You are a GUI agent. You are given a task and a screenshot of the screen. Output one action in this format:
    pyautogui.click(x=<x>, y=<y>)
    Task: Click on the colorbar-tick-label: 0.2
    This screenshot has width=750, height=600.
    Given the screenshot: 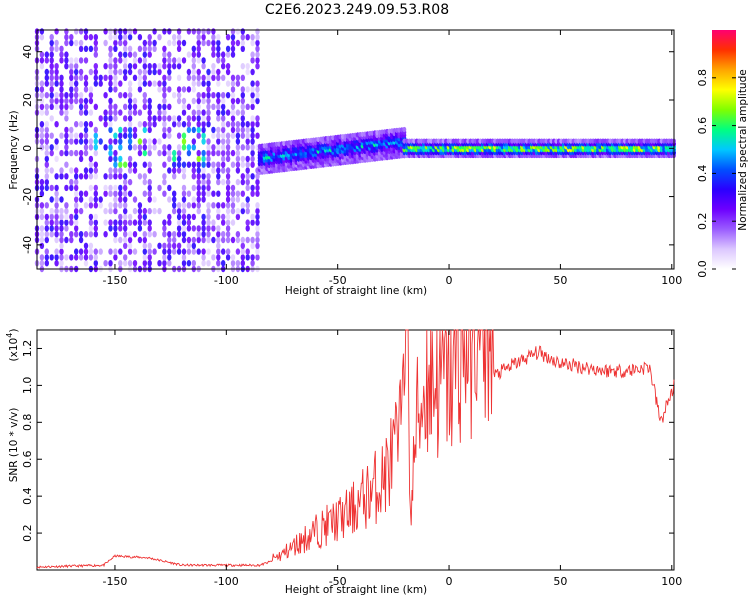 What is the action you would take?
    pyautogui.click(x=702, y=221)
    